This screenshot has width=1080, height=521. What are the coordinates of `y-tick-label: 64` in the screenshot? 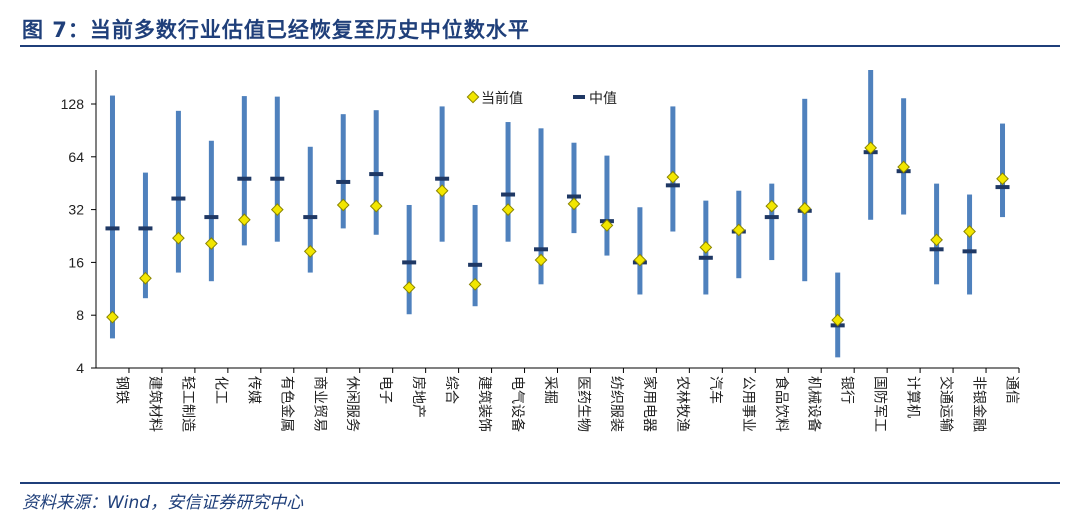 It's located at (76, 157).